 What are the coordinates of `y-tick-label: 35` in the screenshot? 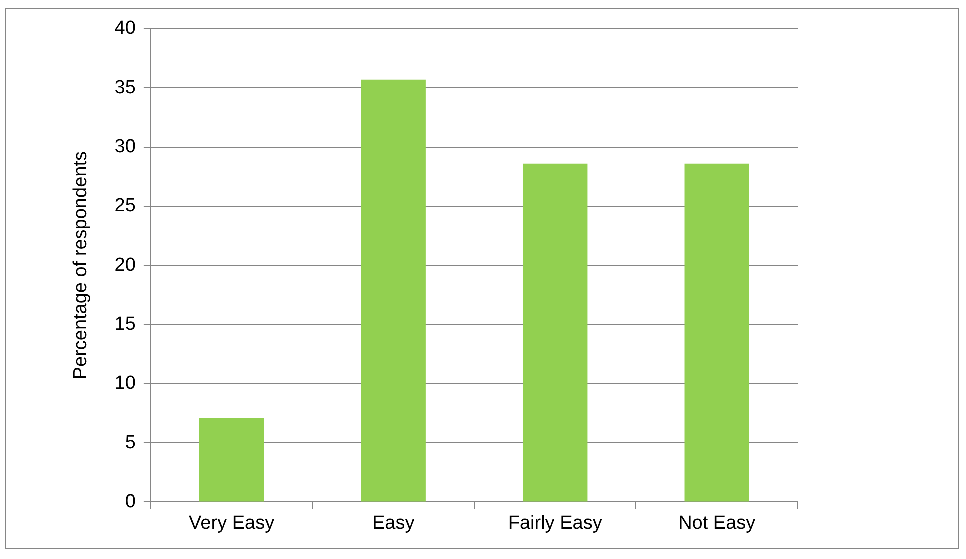 It's located at (125, 87).